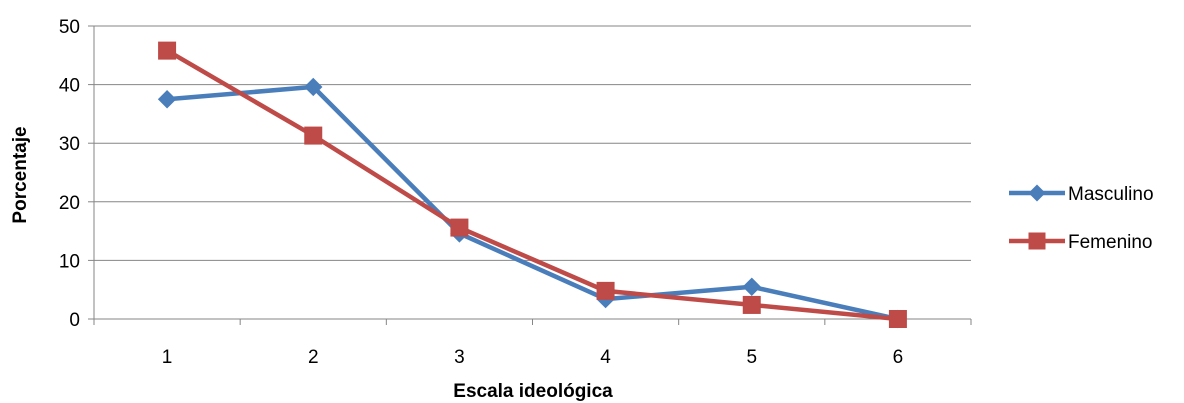  Describe the element at coordinates (605, 357) in the screenshot. I see `x-tick-label: 4` at that location.